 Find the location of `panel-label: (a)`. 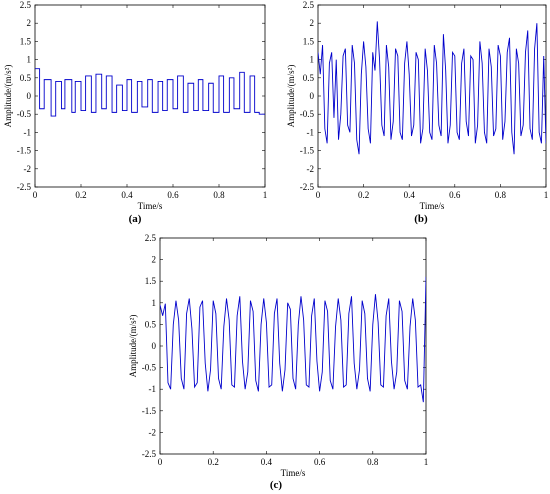

panel-label: (a) is located at coordinates (135, 219).